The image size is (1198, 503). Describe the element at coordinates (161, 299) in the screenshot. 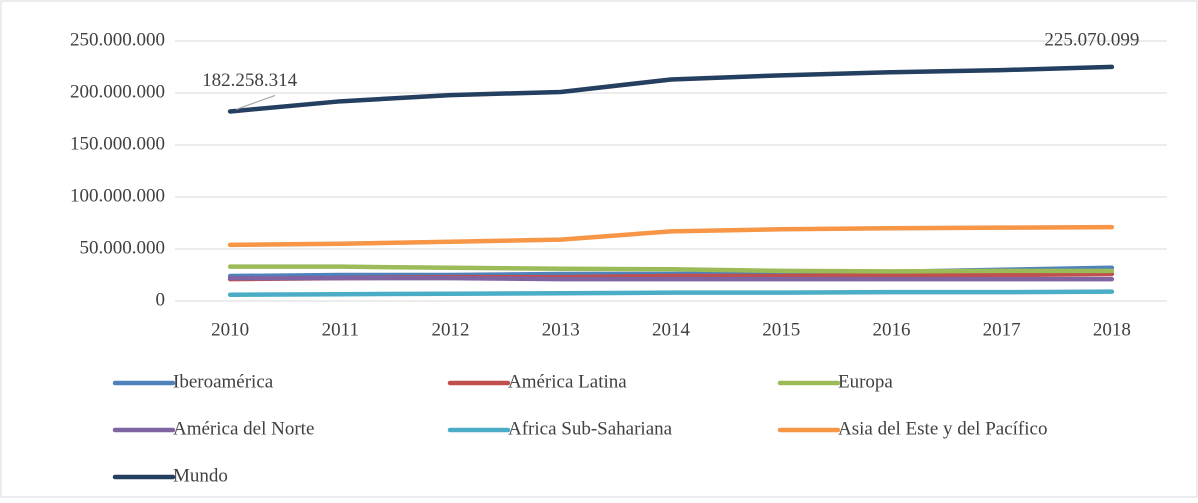

I see `y-tick-label: 0` at that location.